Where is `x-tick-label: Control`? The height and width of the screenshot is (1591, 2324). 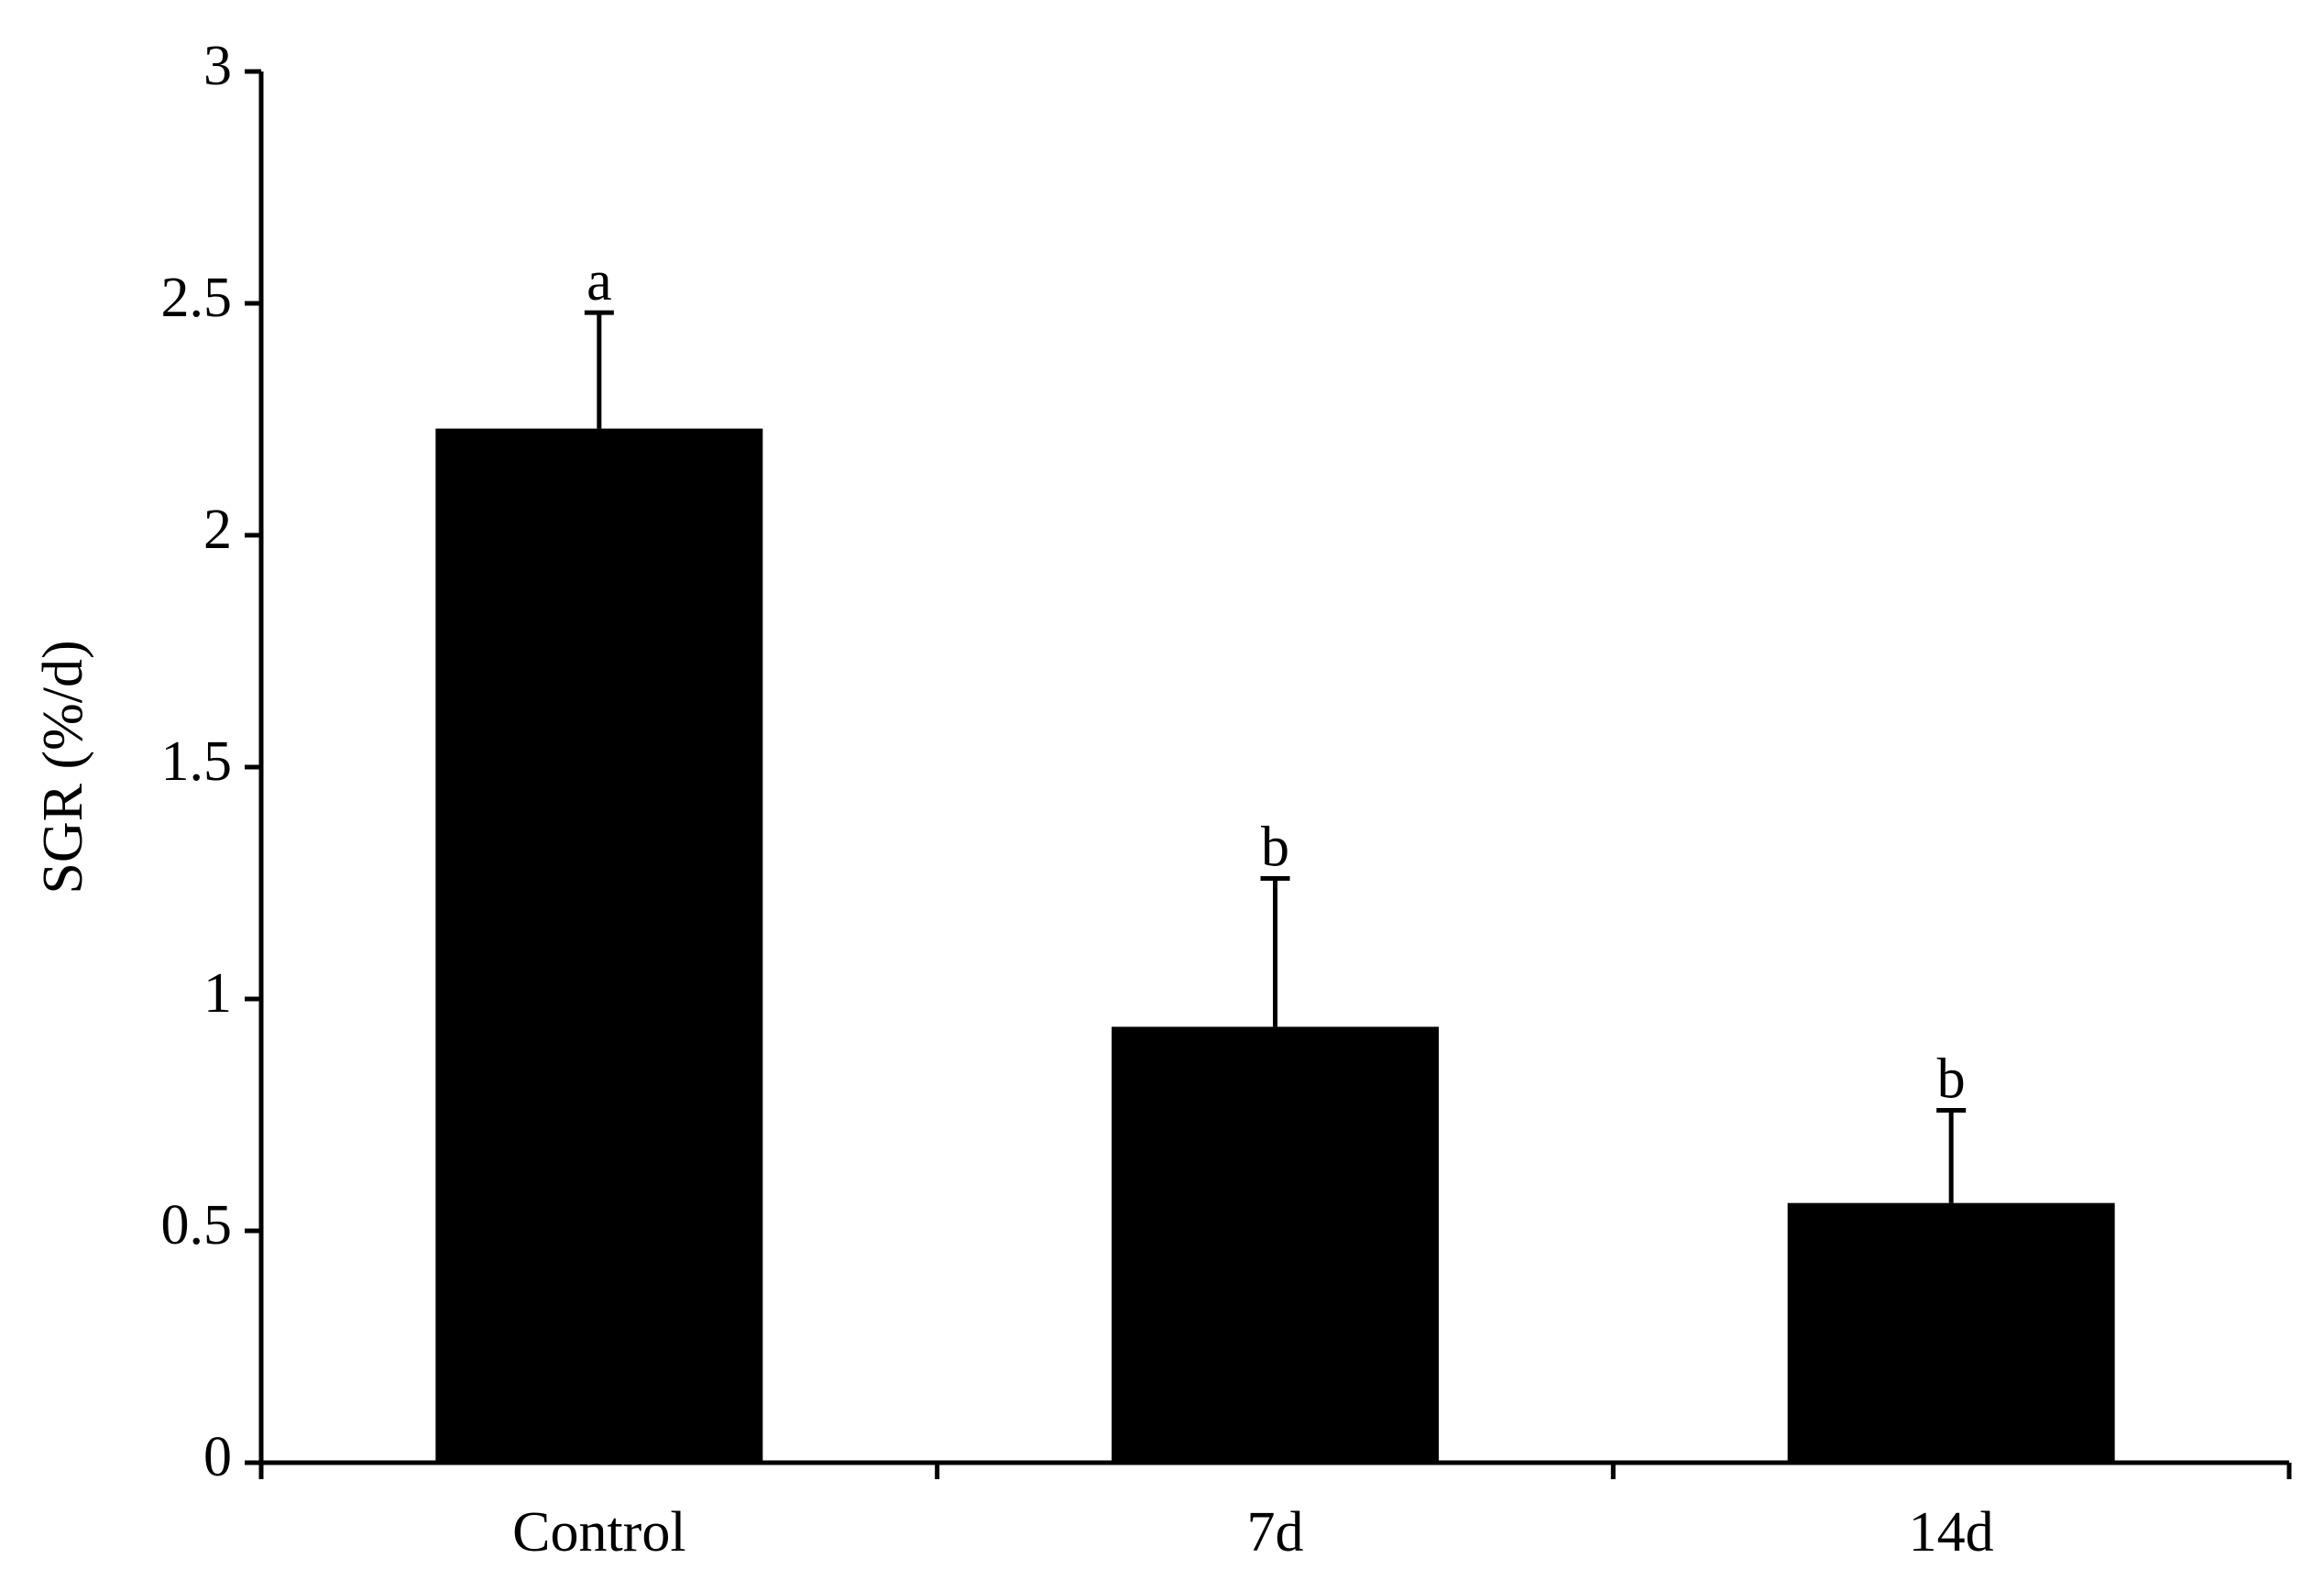 x-tick-label: Control is located at coordinates (598, 1533).